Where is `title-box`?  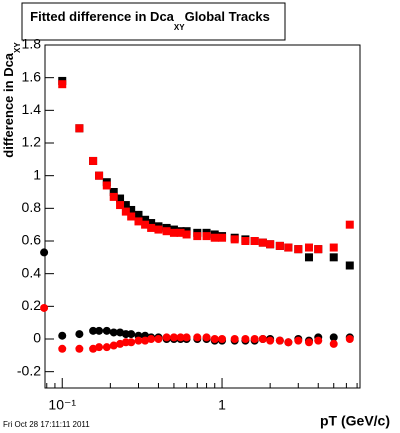
title-box is located at coordinates (153, 21).